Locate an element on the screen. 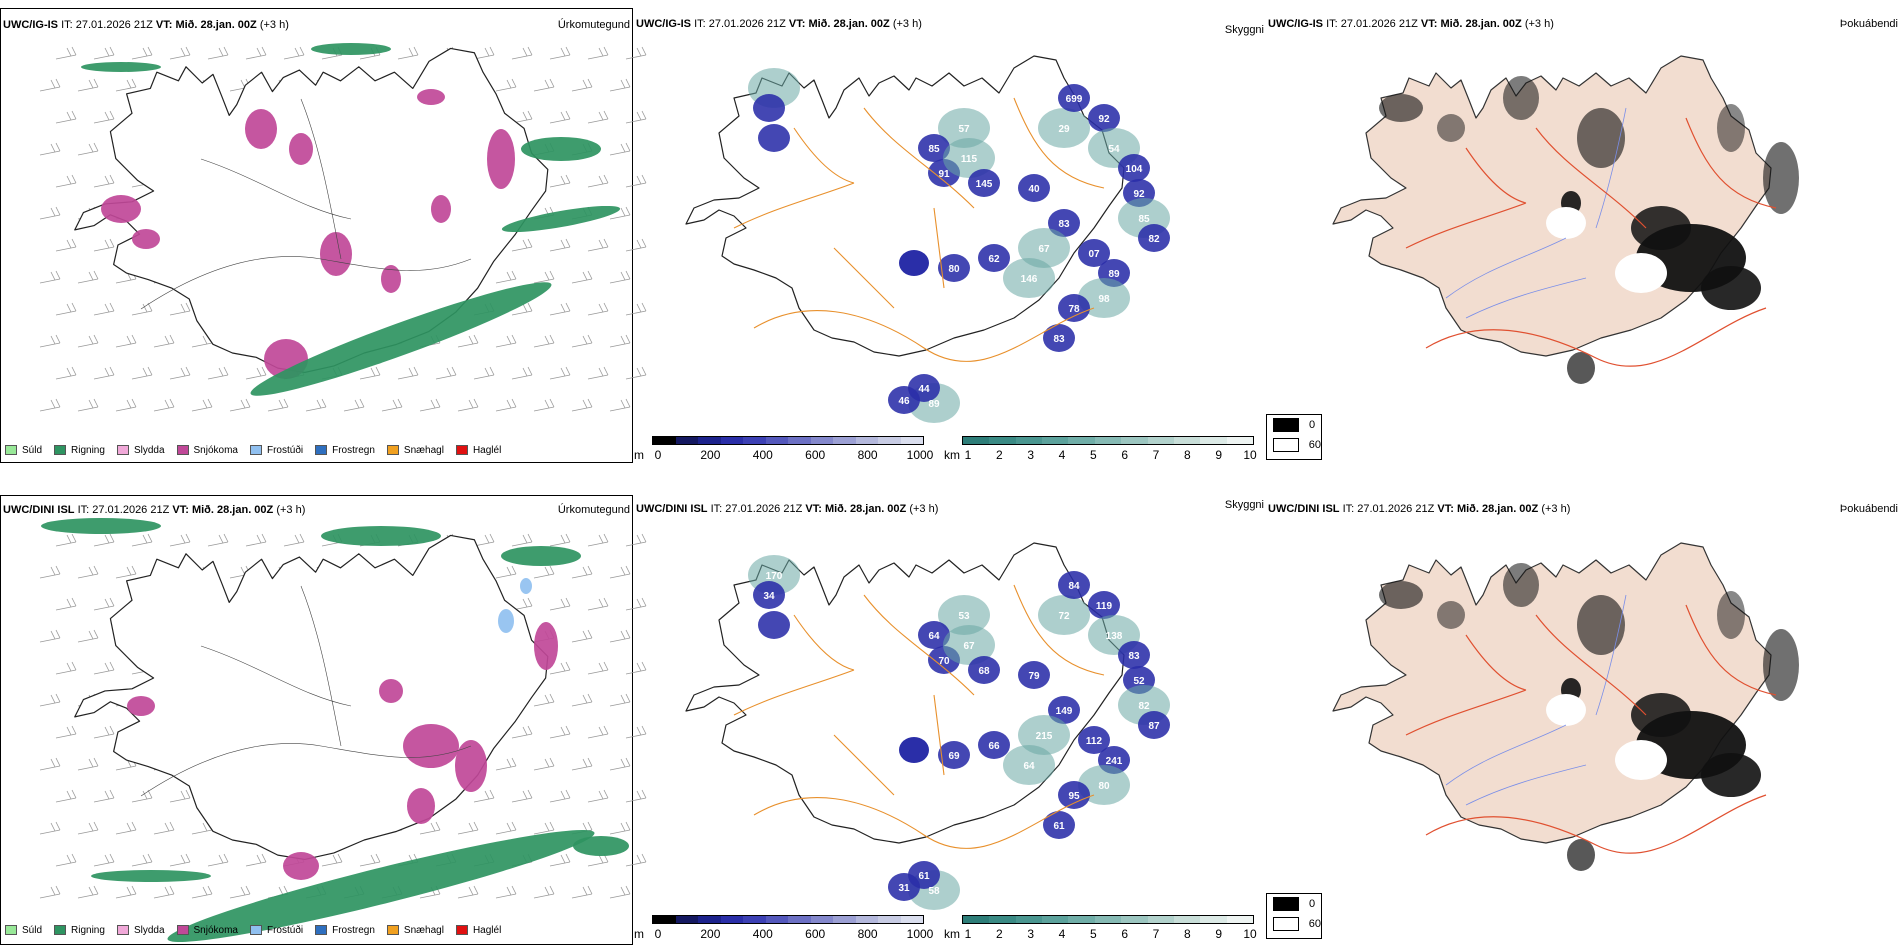 This screenshot has width=1900, height=950. legend-label: 60 is located at coordinates (1314, 924).